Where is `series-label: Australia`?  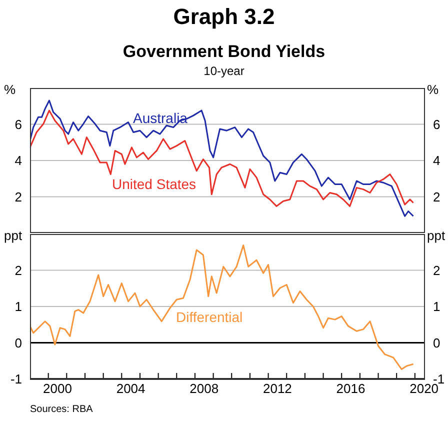 series-label: Australia is located at coordinates (160, 118).